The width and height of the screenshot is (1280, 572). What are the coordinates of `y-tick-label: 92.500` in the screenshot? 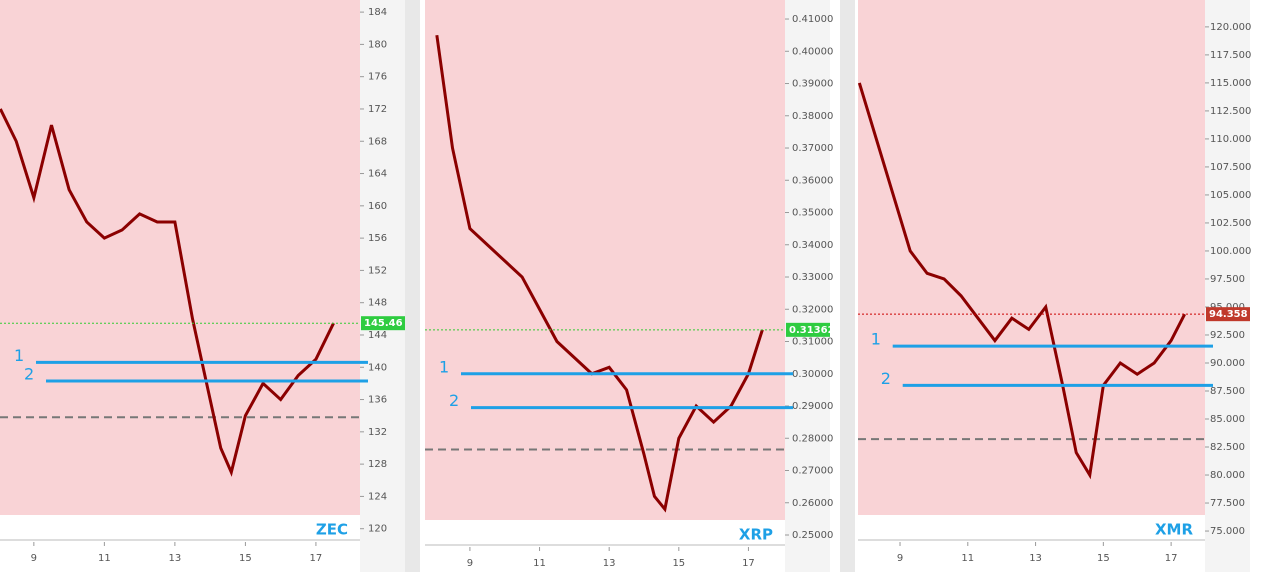 It's located at (1227, 335).